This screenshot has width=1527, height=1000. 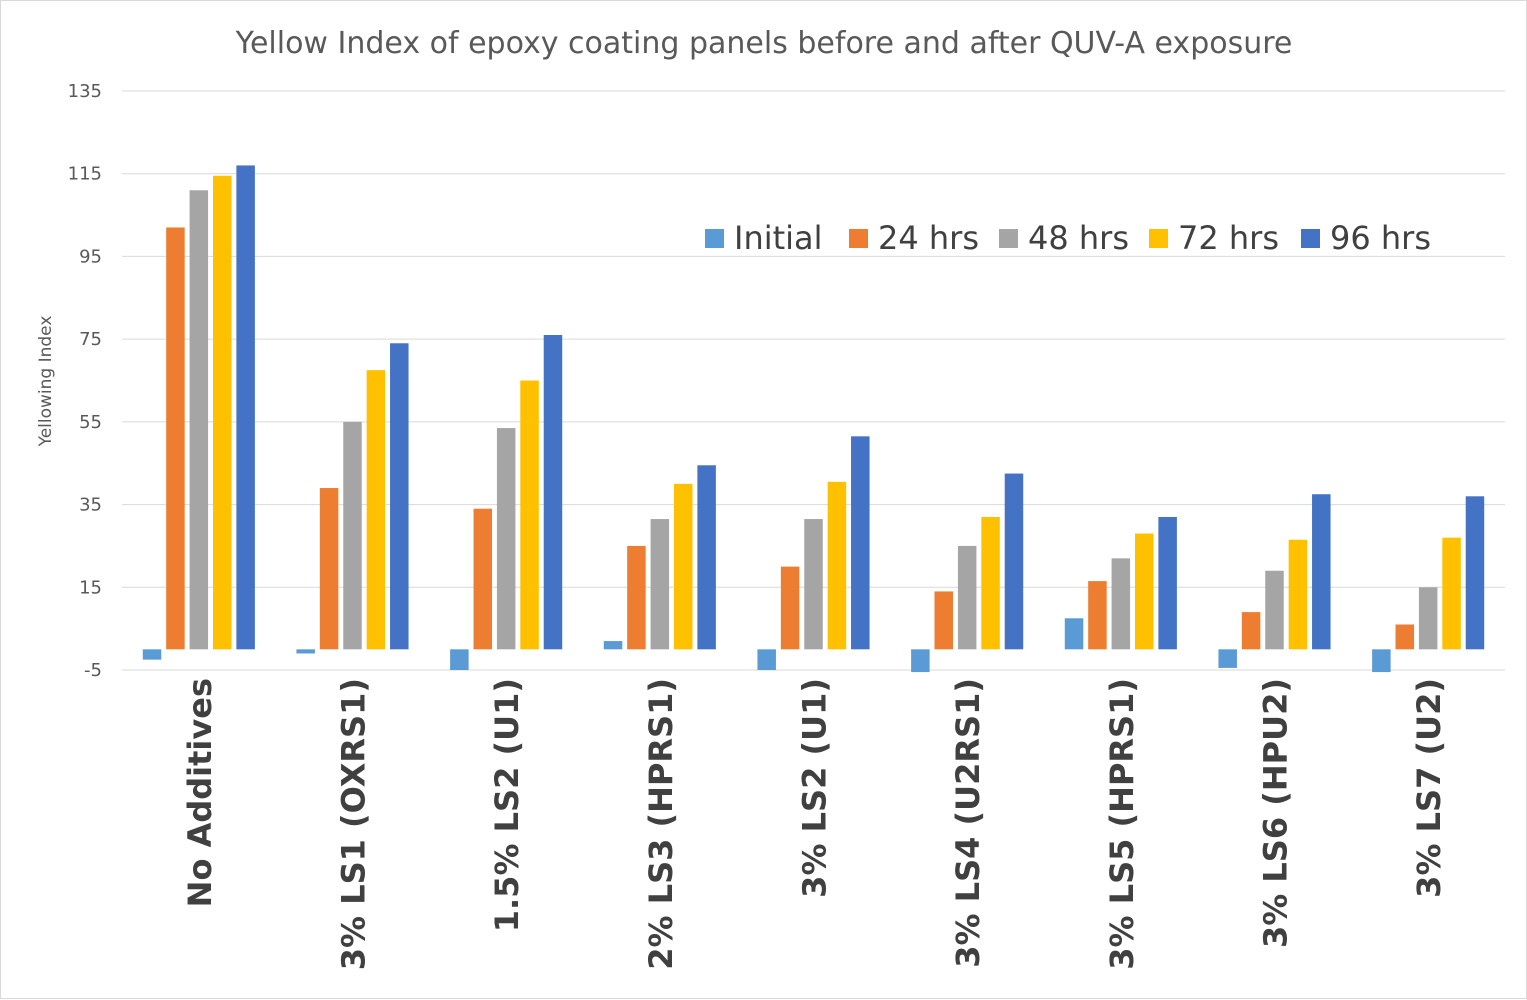 I want to click on y-tick-label: 55, so click(x=90, y=422).